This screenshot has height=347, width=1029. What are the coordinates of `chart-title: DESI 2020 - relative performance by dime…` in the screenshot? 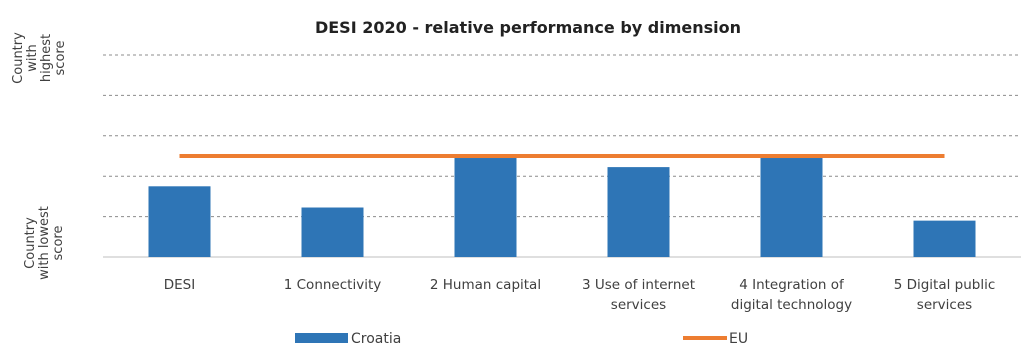 It's located at (528, 27).